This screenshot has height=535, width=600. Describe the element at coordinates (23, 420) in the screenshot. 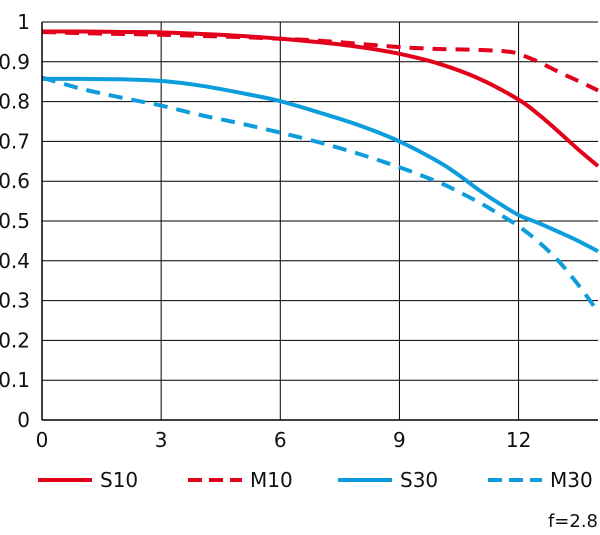

I see `y-tick-label: 0` at that location.